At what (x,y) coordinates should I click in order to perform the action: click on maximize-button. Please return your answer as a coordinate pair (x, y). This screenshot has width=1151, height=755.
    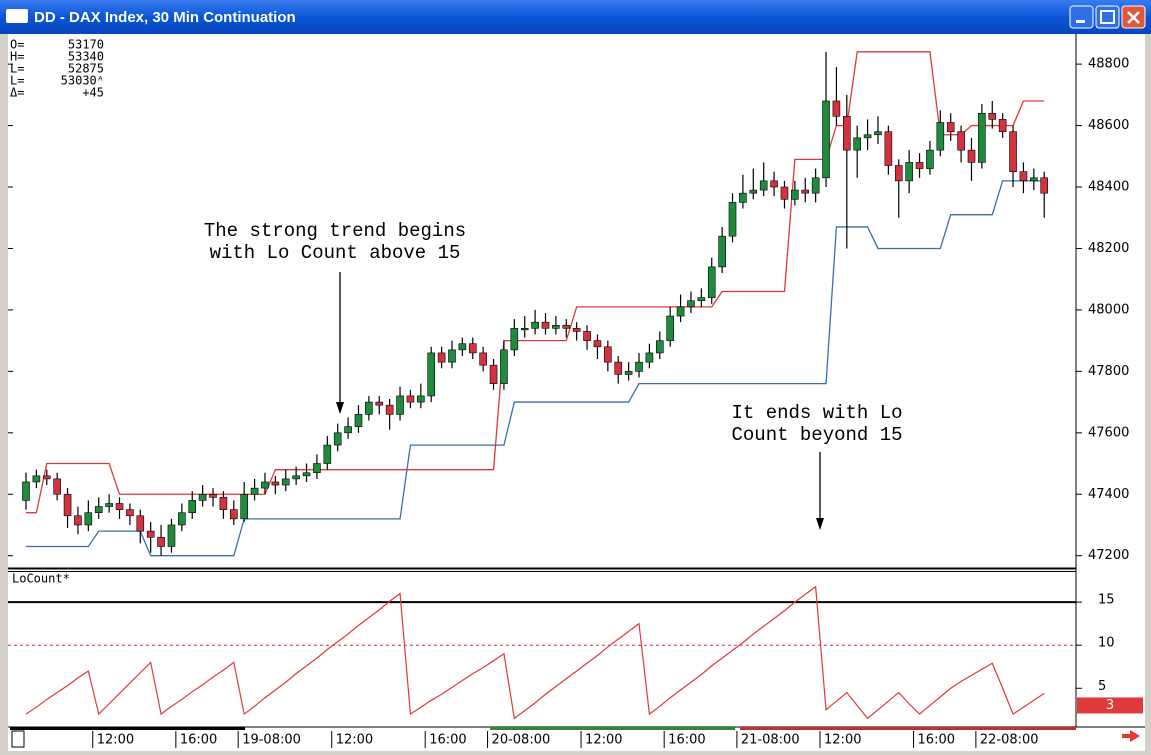
    Looking at the image, I should click on (1107, 17).